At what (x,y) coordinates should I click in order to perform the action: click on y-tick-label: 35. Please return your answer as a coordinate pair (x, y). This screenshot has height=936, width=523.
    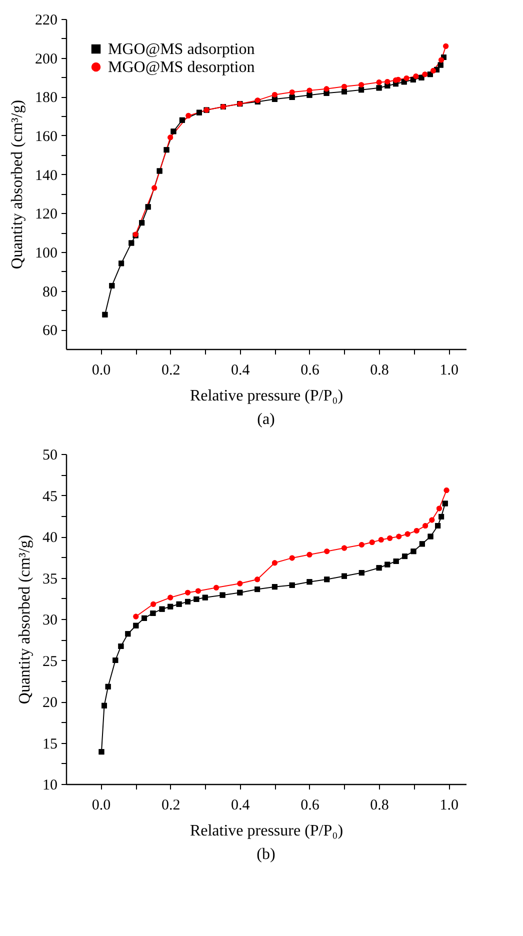
    Looking at the image, I should click on (50, 579).